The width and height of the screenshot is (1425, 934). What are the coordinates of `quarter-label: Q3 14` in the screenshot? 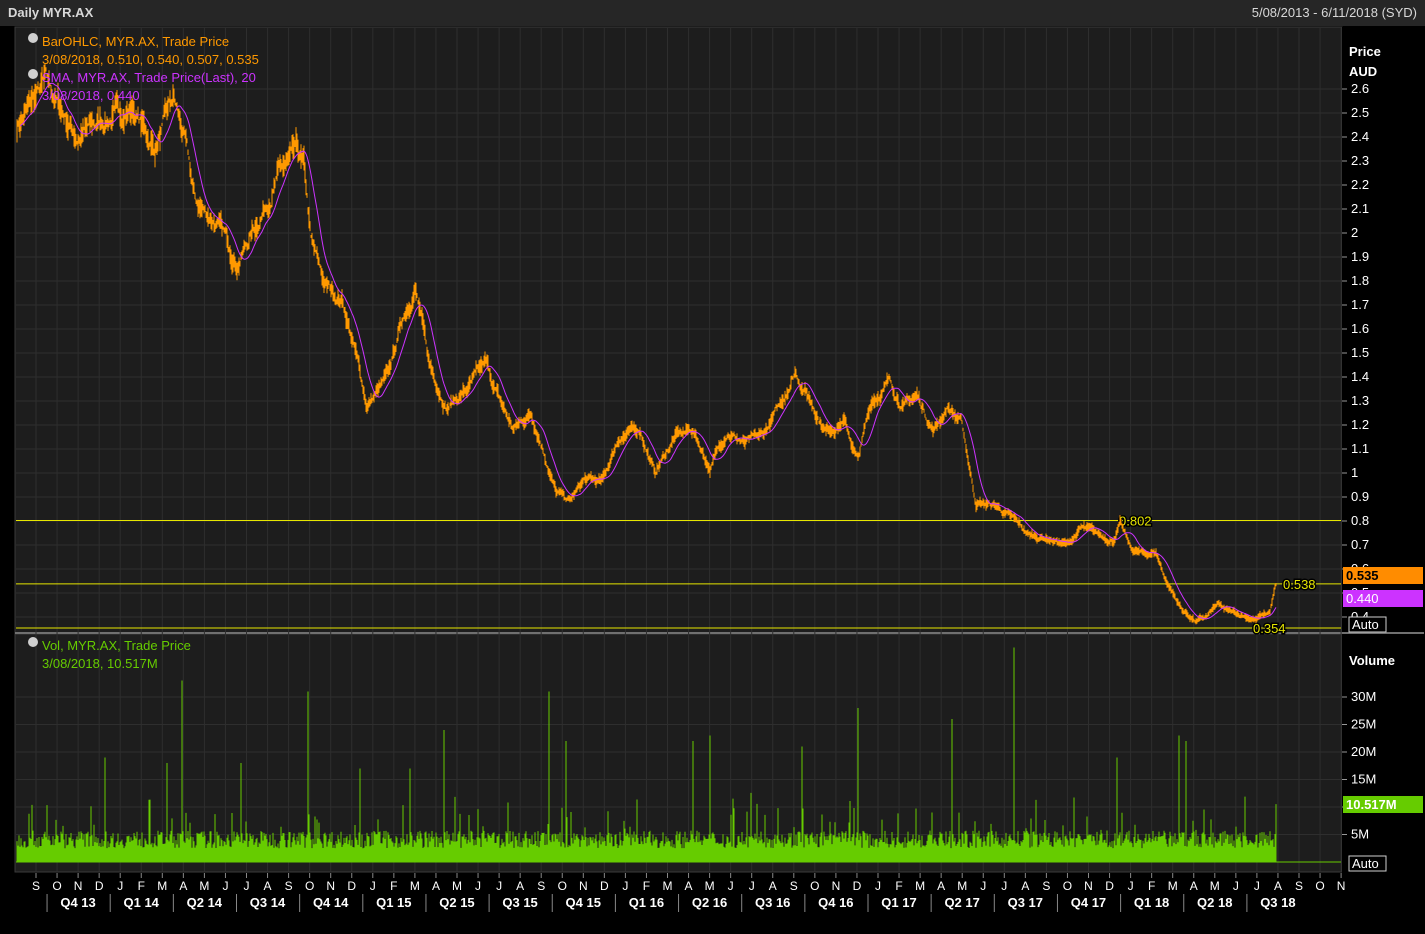 It's located at (268, 902).